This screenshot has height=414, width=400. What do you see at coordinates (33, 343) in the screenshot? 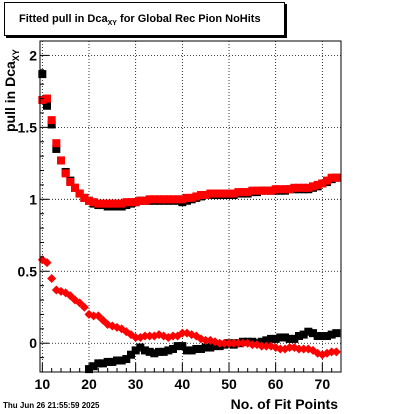
I see `y-tick-label: 0` at bounding box center [33, 343].